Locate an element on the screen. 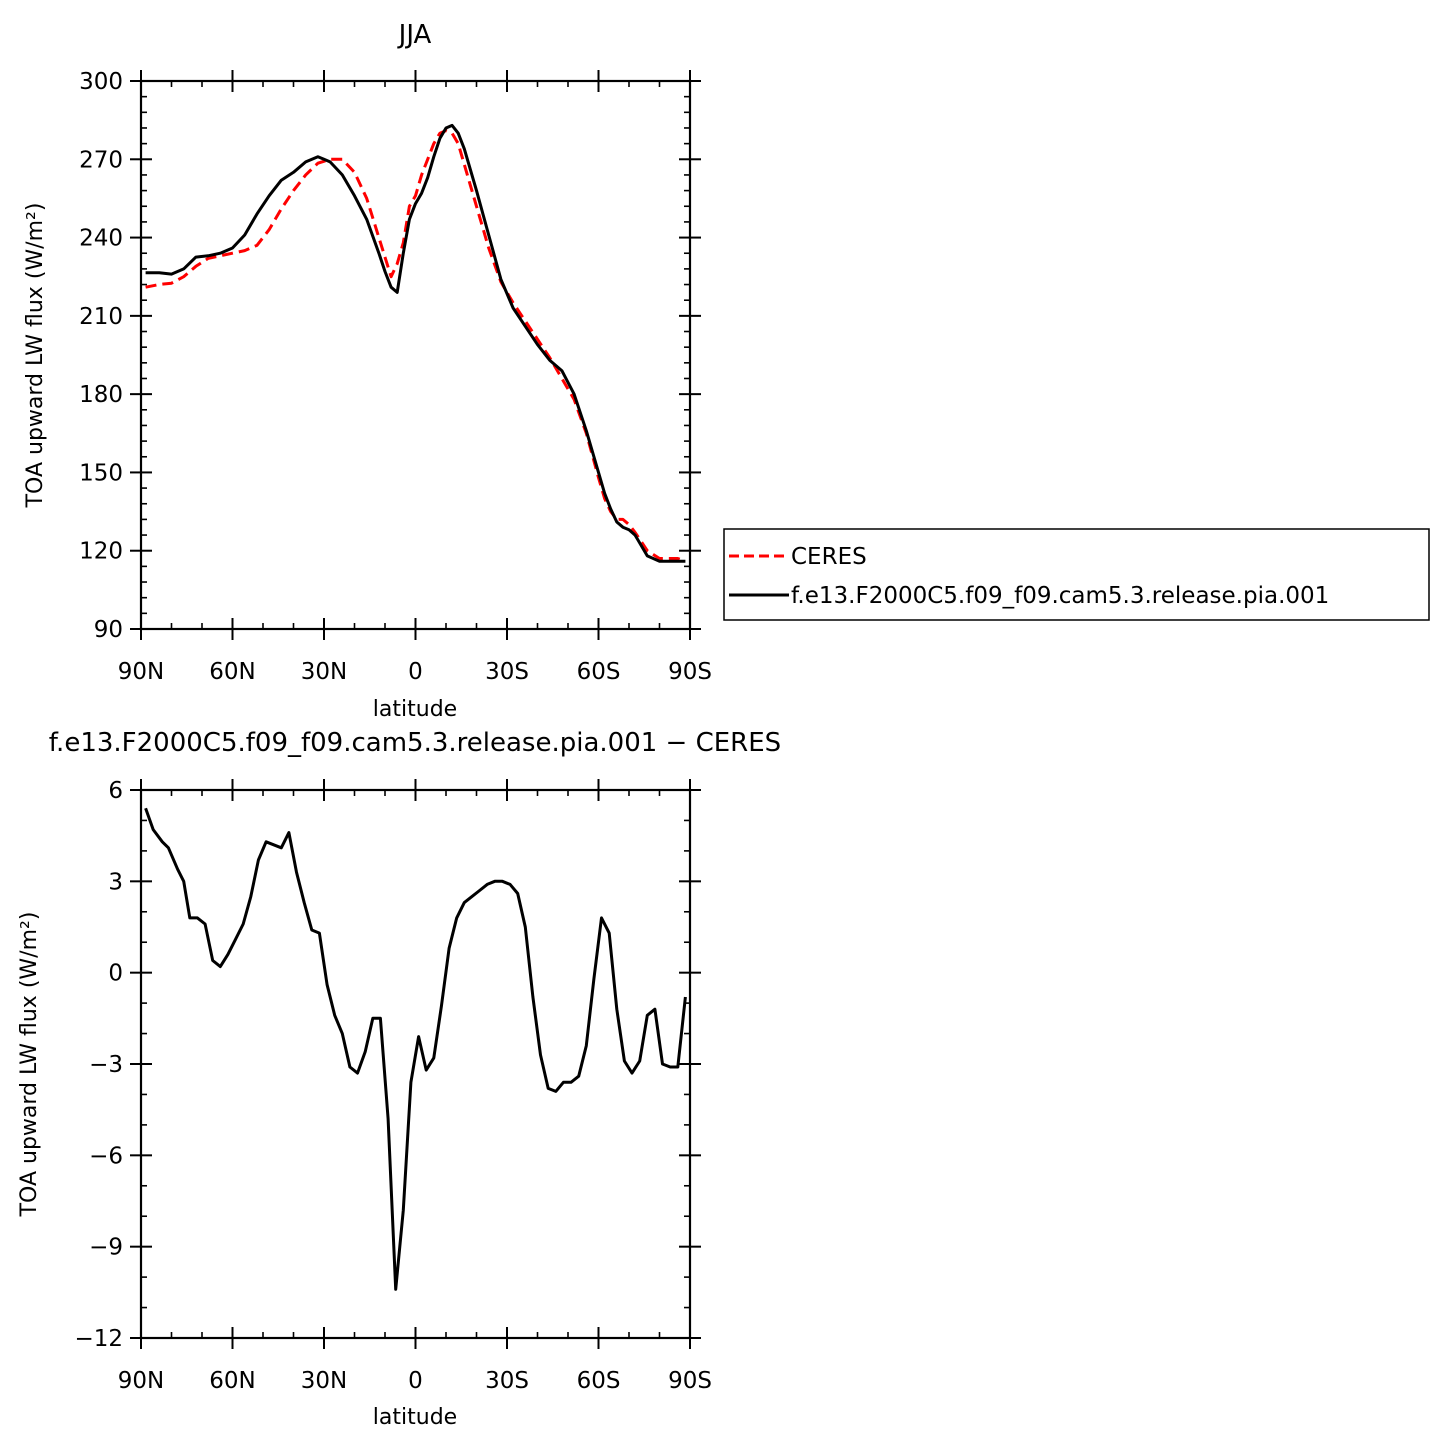  y-tick-label: 3 is located at coordinates (115, 882).